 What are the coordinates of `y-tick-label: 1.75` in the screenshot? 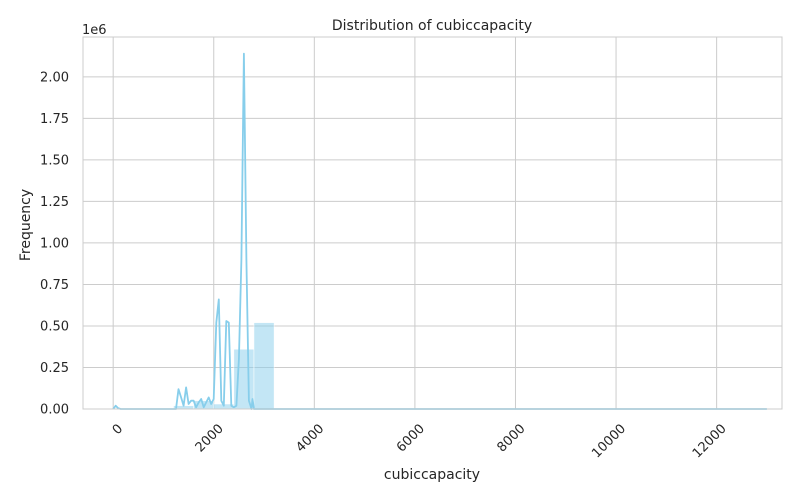 It's located at (54, 119).